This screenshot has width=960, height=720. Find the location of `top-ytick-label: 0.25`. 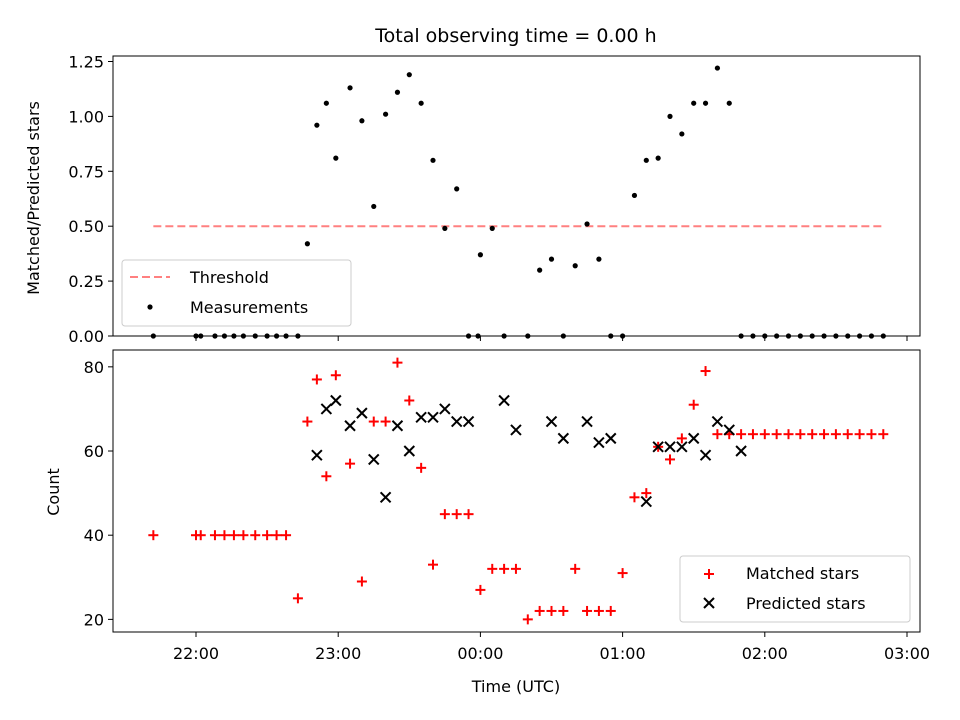

top-ytick-label: 0.25 is located at coordinates (86, 281).